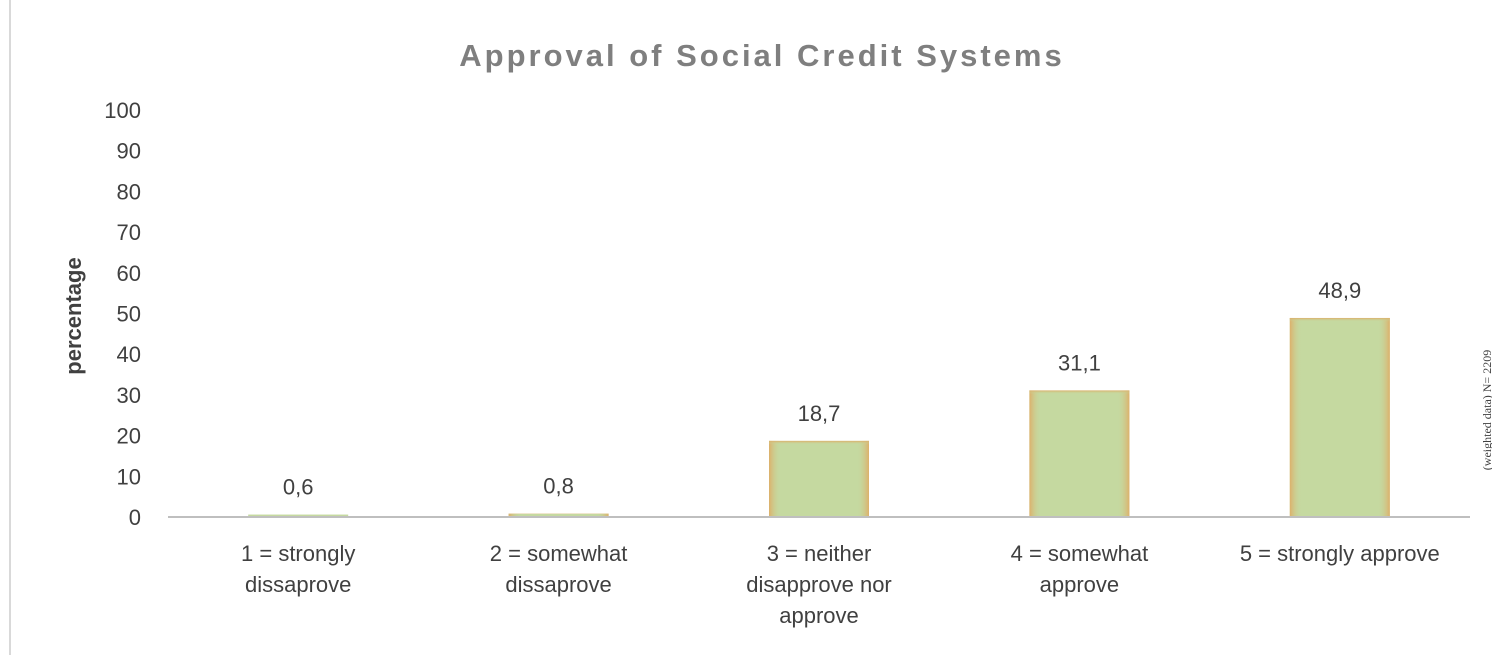 The width and height of the screenshot is (1492, 655). Describe the element at coordinates (129, 436) in the screenshot. I see `y-tick-label: 20` at that location.